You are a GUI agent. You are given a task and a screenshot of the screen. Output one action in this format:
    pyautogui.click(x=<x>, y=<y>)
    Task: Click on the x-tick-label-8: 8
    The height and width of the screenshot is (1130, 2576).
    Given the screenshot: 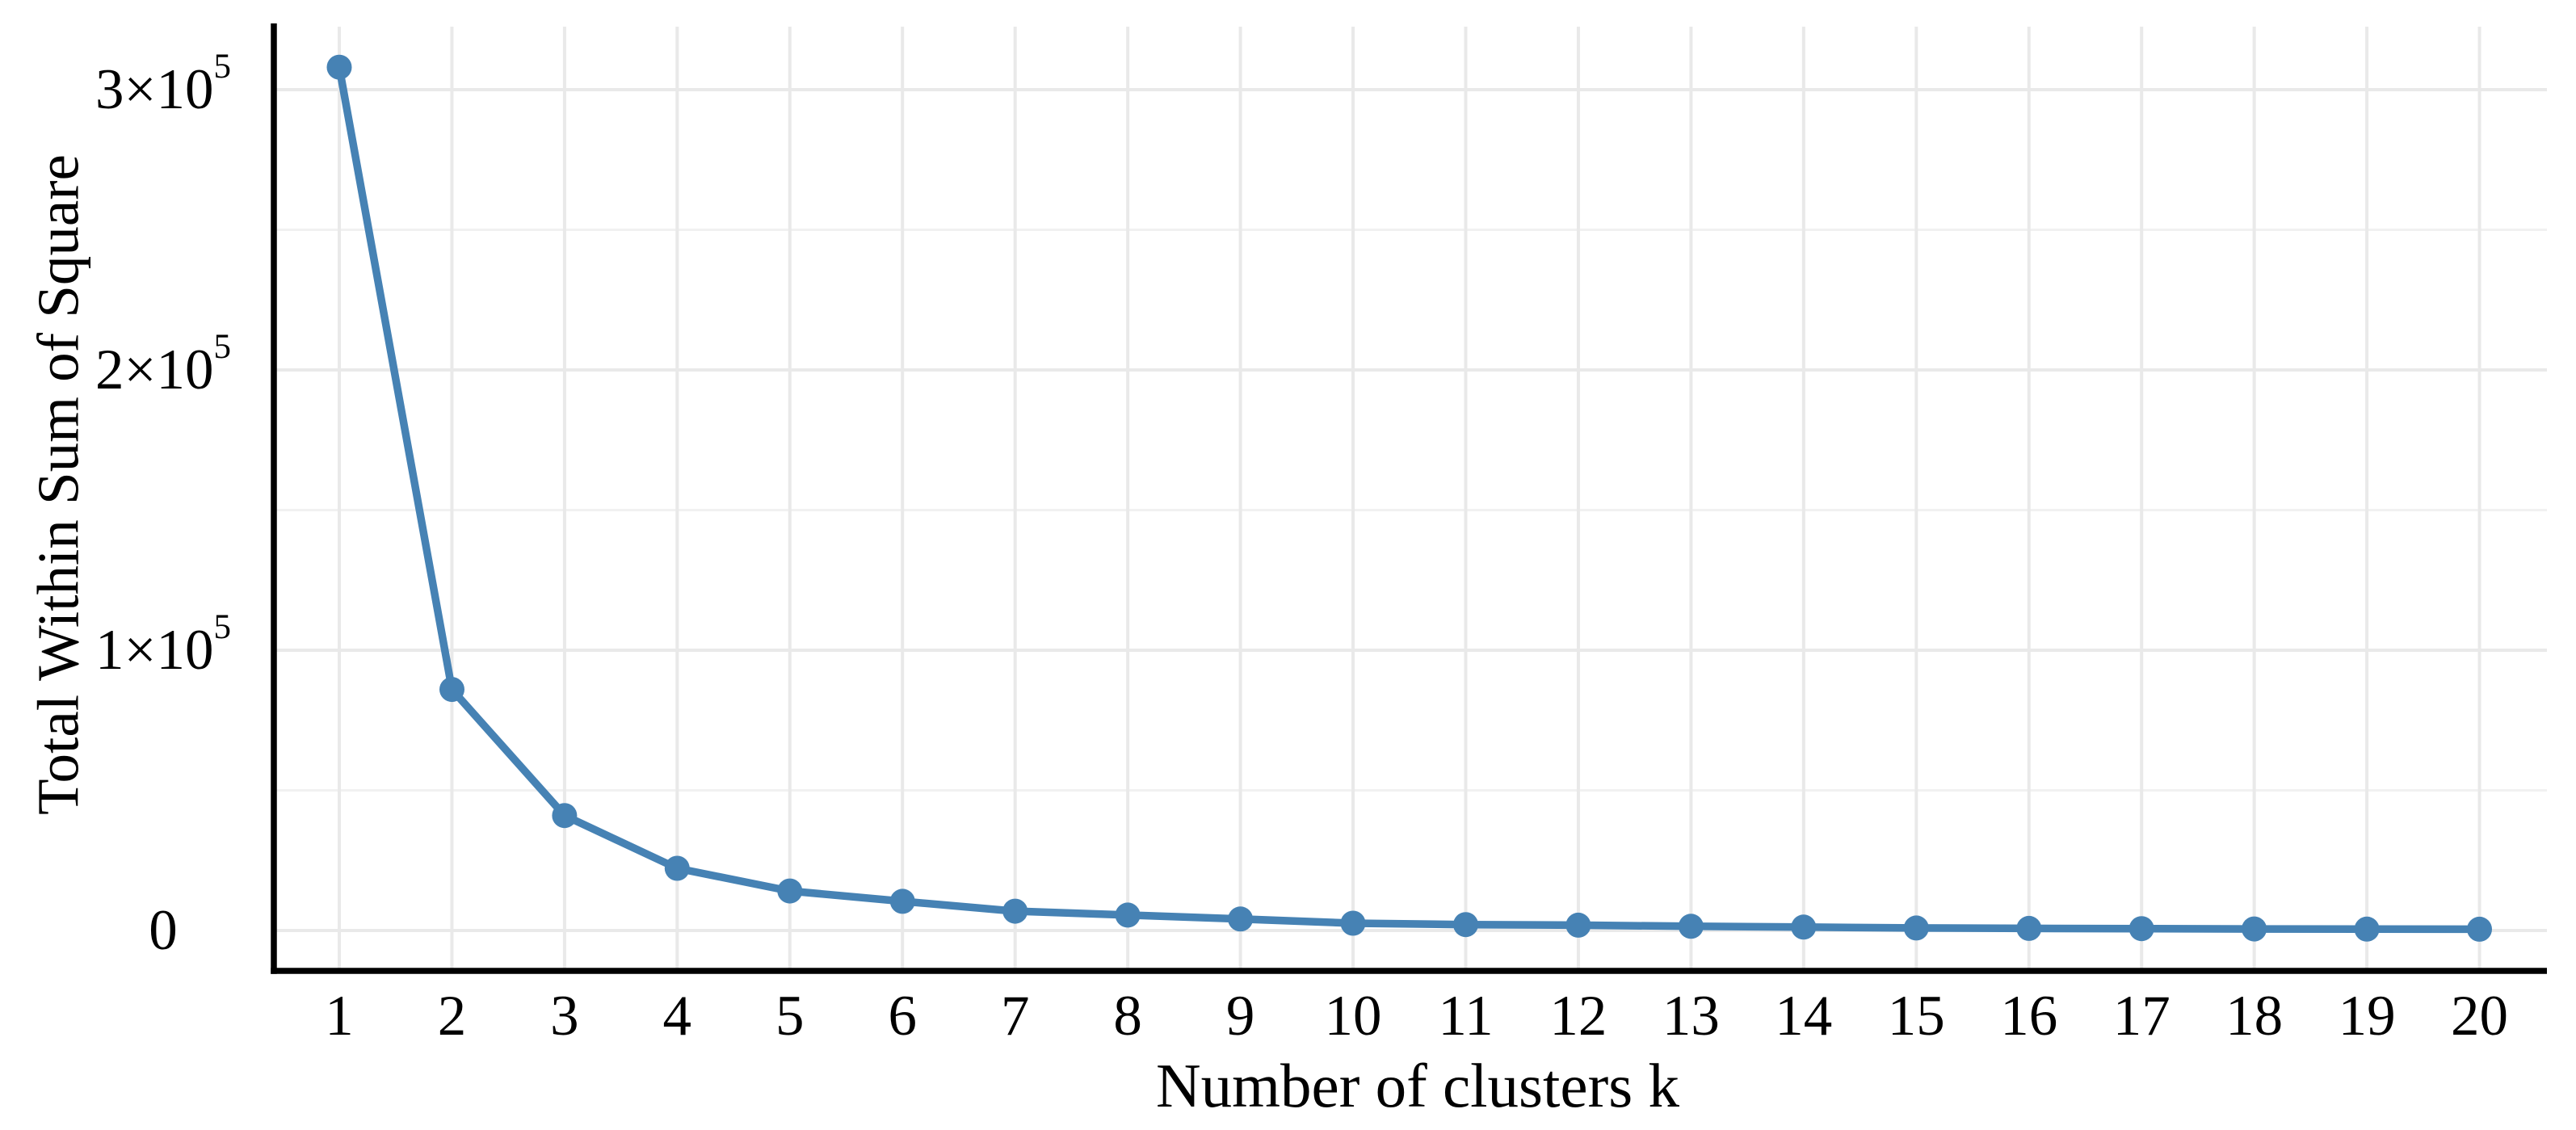 What is the action you would take?
    pyautogui.click(x=1127, y=1016)
    